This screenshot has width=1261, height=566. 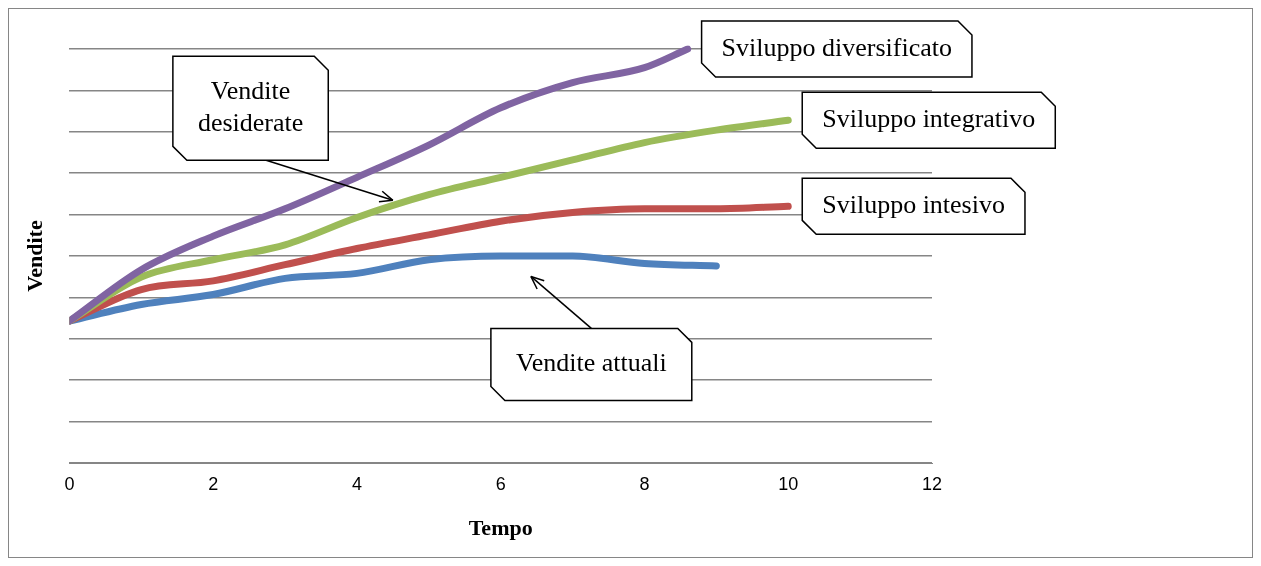 What do you see at coordinates (591, 363) in the screenshot?
I see `annotation: Vendite attuali` at bounding box center [591, 363].